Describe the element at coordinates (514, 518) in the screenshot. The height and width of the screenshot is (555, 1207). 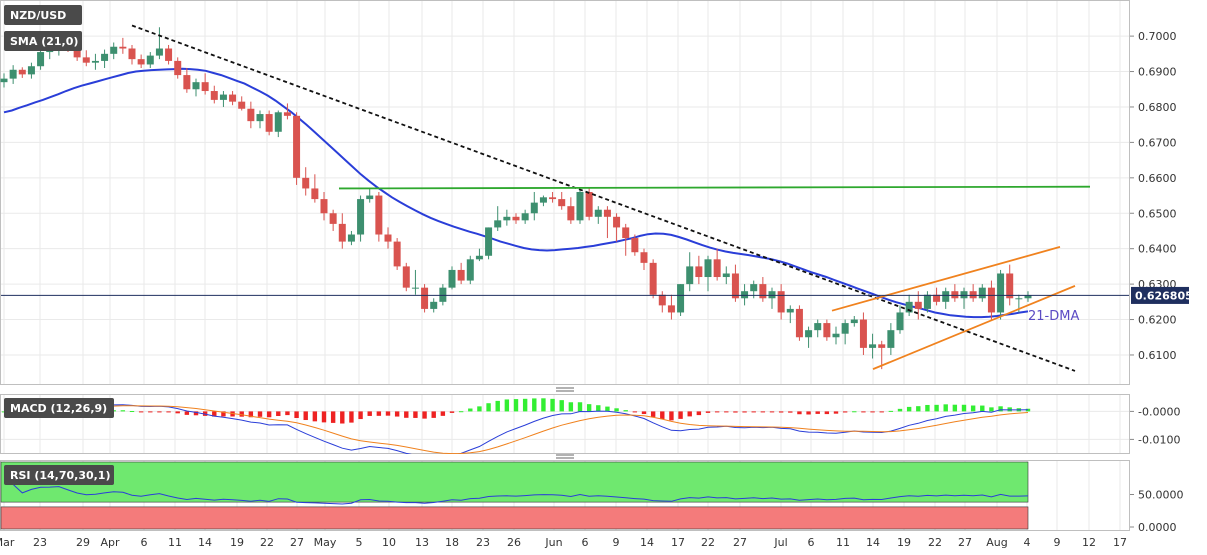
I see `rsi-oversold-zone` at that location.